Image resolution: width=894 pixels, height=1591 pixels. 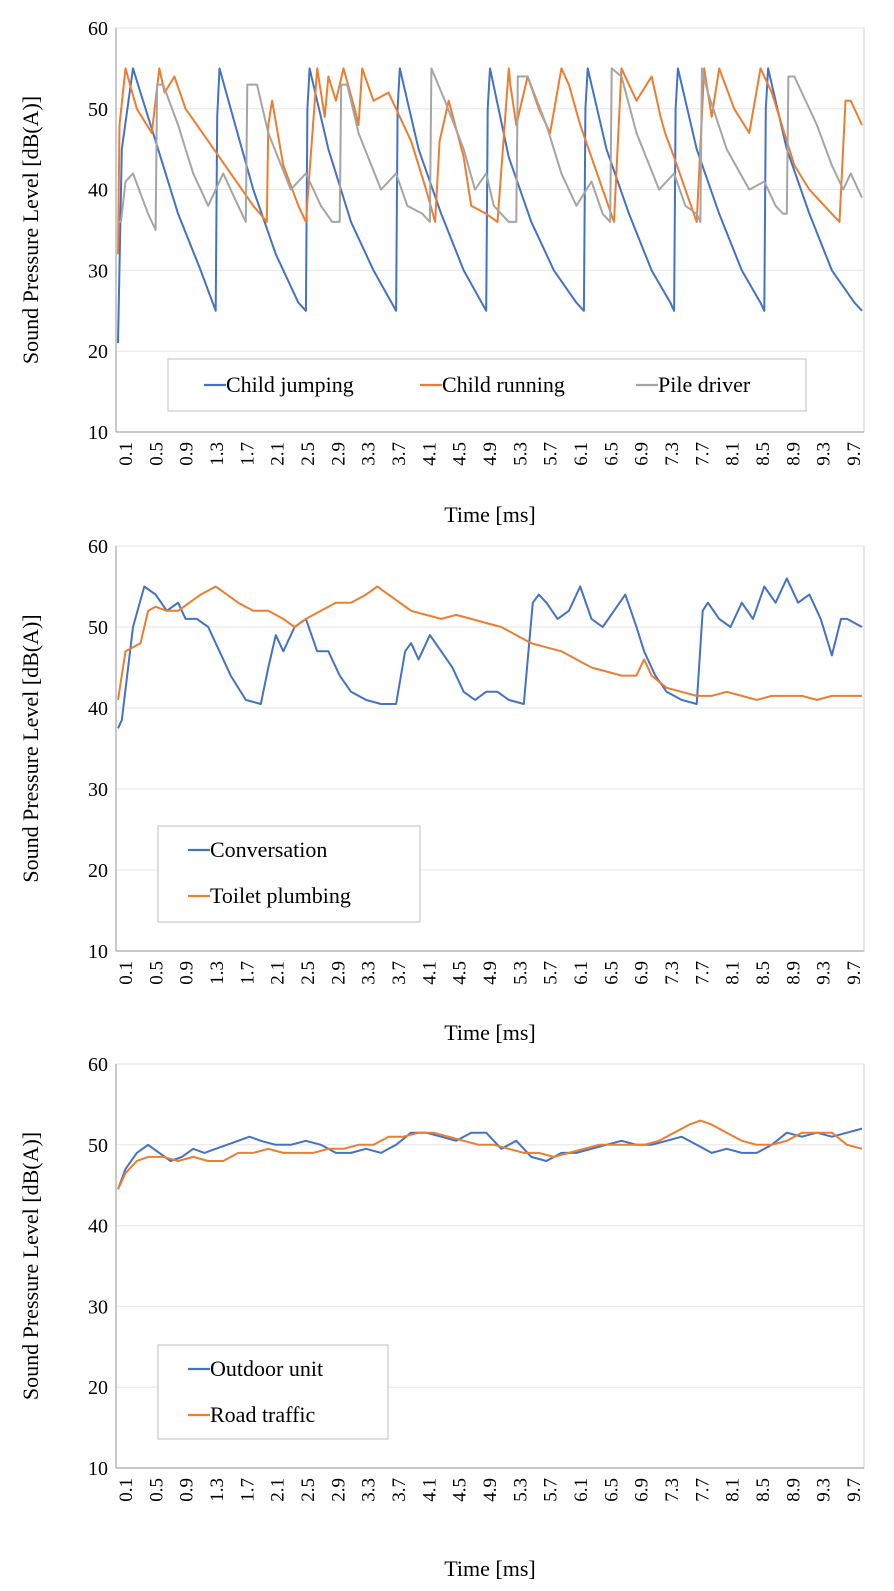 I want to click on series-line-toilet-plumbing, so click(x=489, y=643).